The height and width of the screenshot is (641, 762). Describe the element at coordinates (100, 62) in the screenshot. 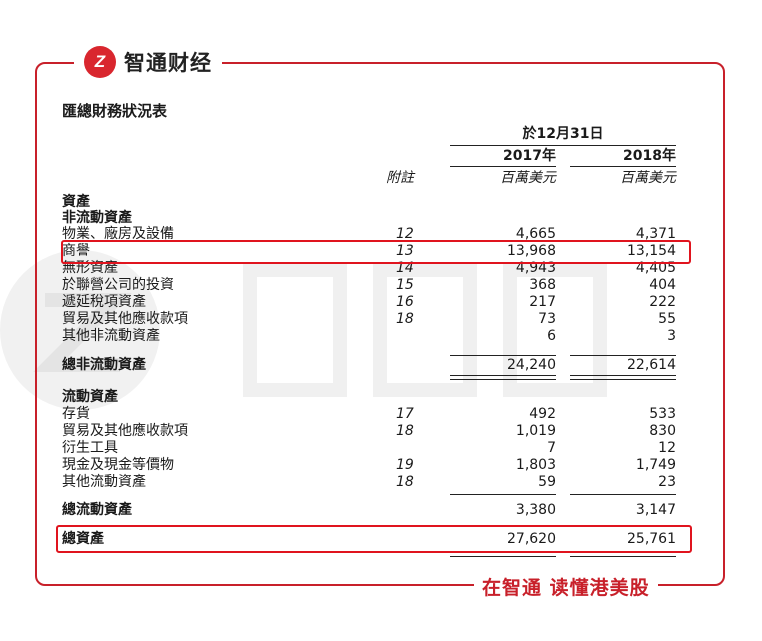

I see `logo-mark-icon: Z` at that location.